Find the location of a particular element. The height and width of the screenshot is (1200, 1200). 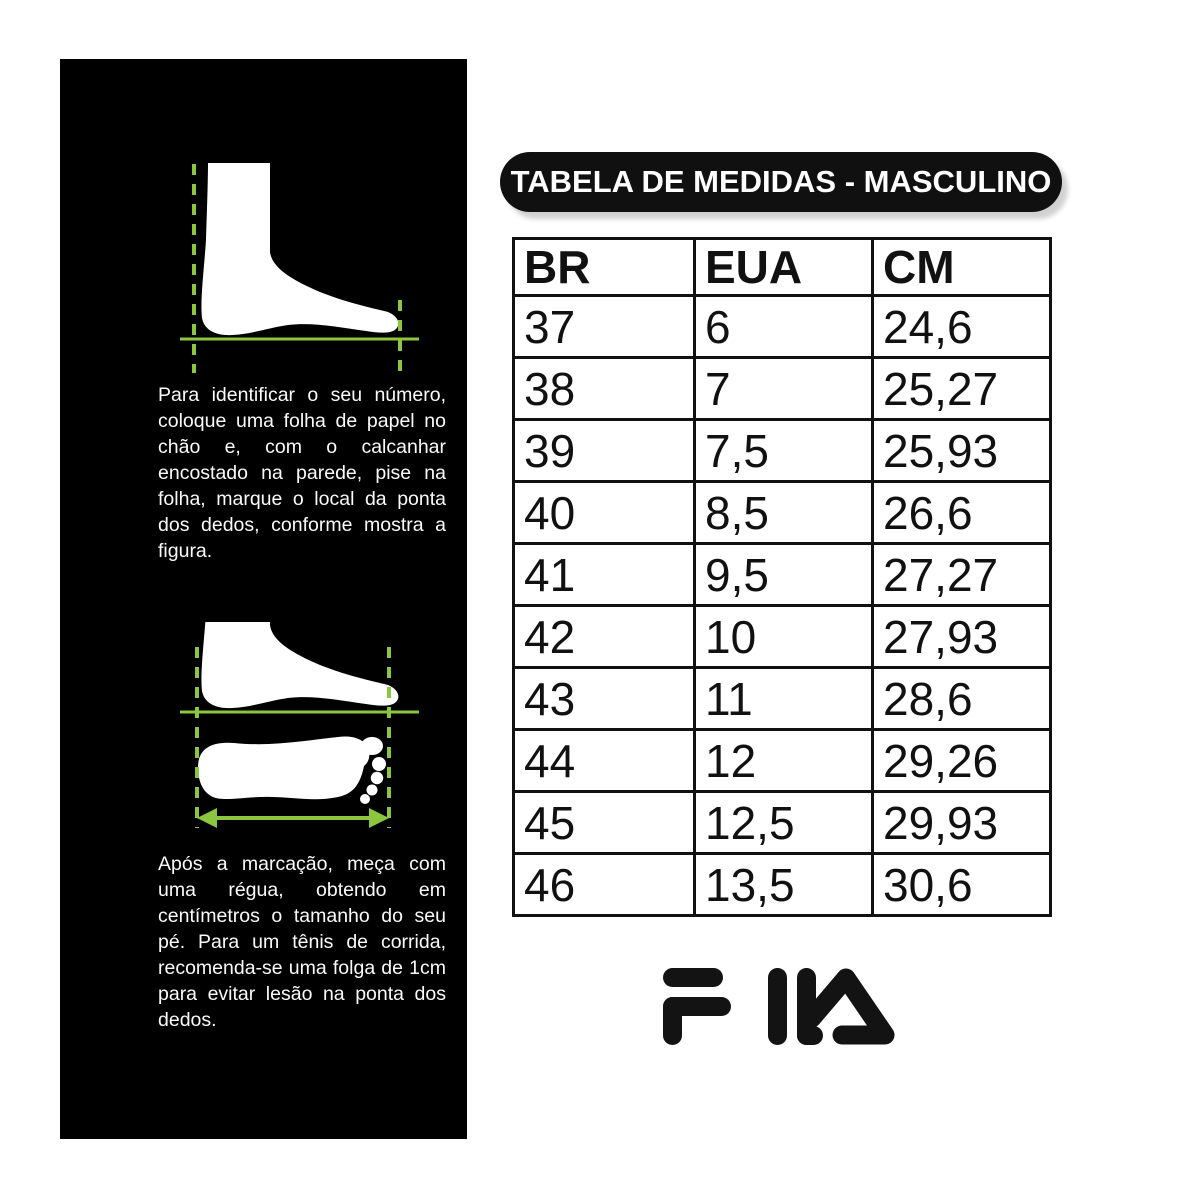

header-row: BR EUA CM is located at coordinates (782, 267).